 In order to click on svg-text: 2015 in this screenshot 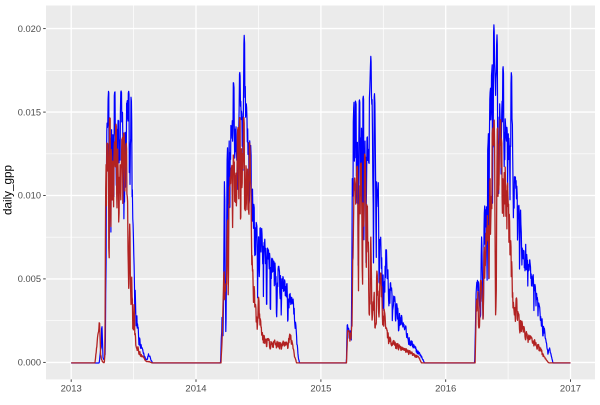, I will do `click(320, 389)`.